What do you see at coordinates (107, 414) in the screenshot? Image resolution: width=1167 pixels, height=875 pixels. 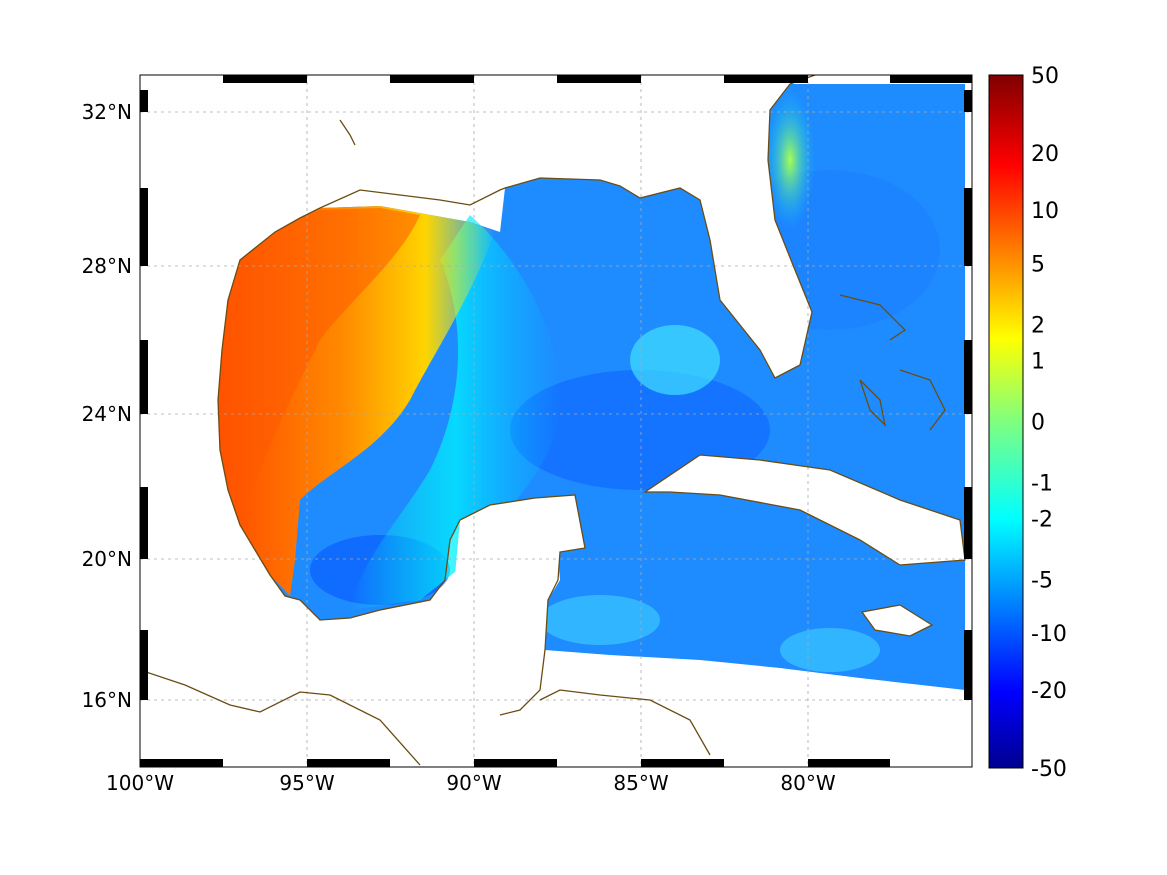 I see `y-tick-label: 24°N` at bounding box center [107, 414].